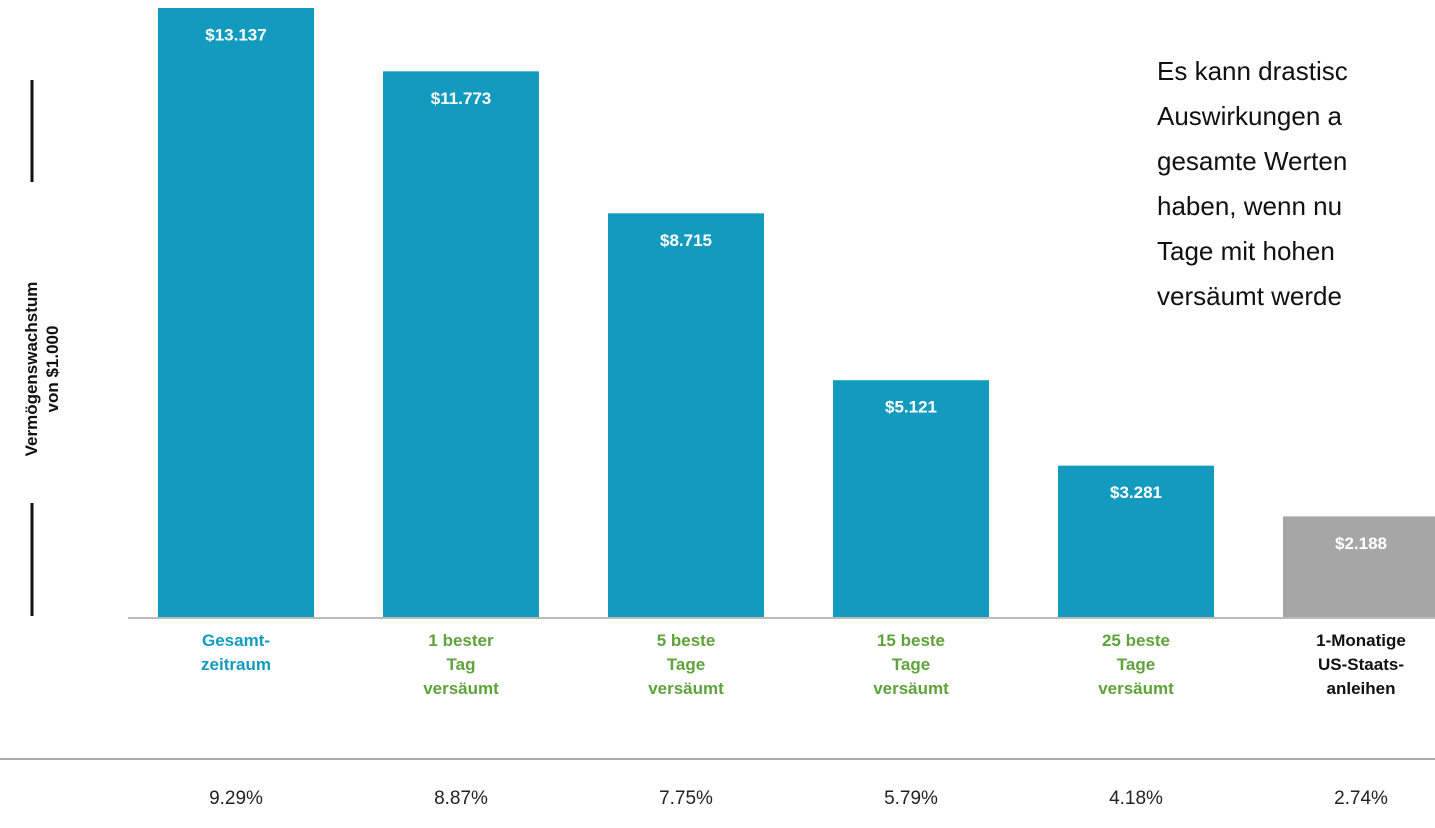 This screenshot has height=828, width=1435. What do you see at coordinates (461, 664) in the screenshot?
I see `x-tick-label: 1 bester Tag versäumt` at bounding box center [461, 664].